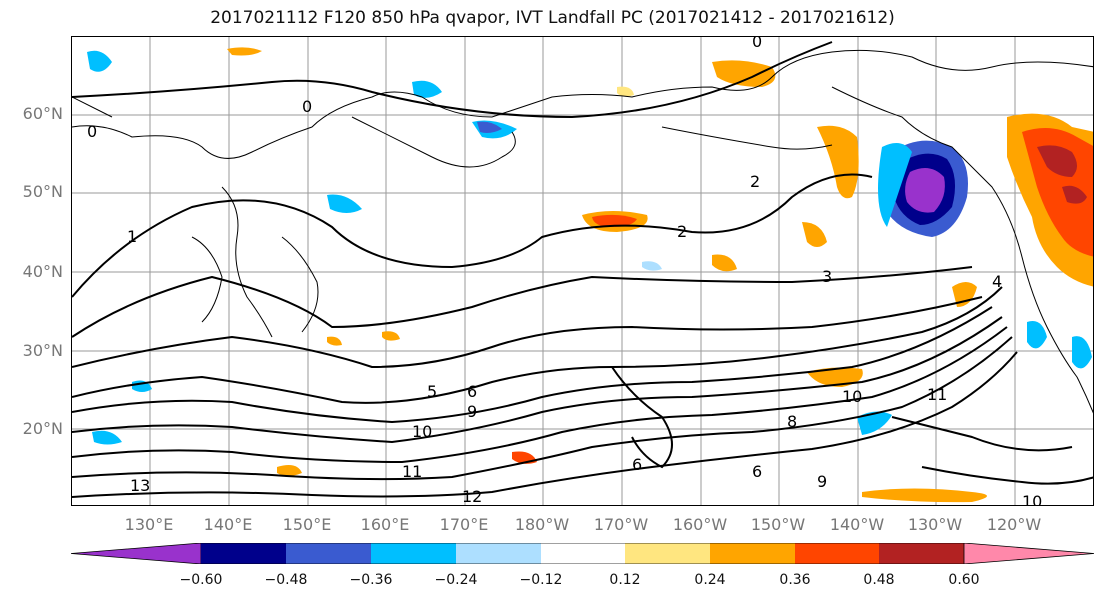 This screenshot has width=1105, height=601. I want to click on lon-label: 180°W, so click(542, 524).